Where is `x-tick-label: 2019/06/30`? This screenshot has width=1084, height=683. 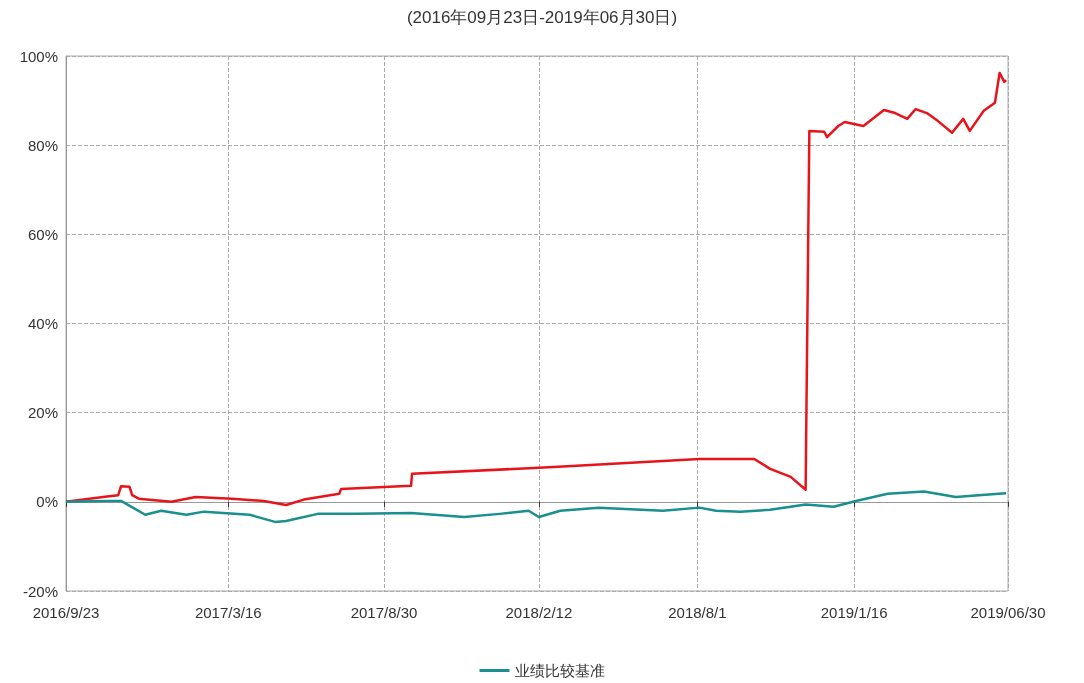
x-tick-label: 2019/06/30 is located at coordinates (1008, 612).